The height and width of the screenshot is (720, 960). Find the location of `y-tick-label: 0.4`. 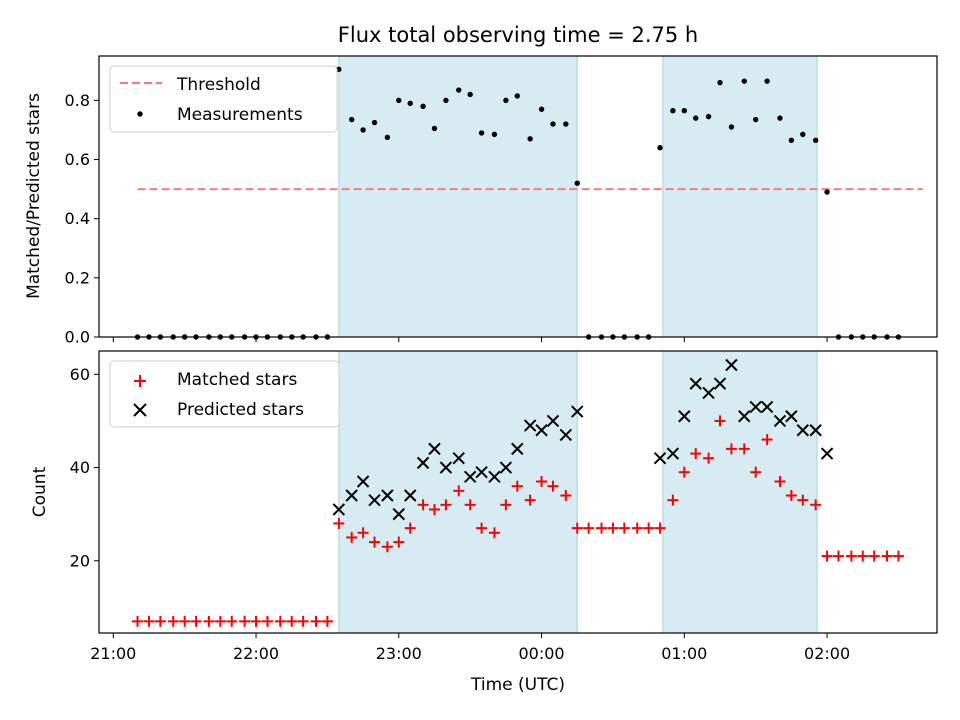

y-tick-label: 0.4 is located at coordinates (77, 218).